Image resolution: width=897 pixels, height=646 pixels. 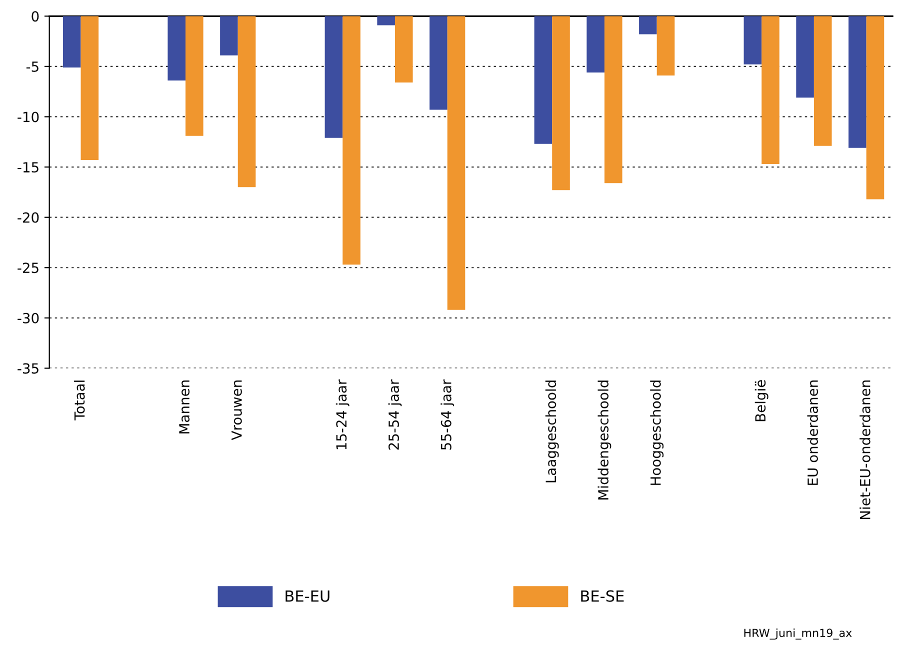 I want to click on x-tick-label: Laaggeschoold, so click(x=552, y=431).